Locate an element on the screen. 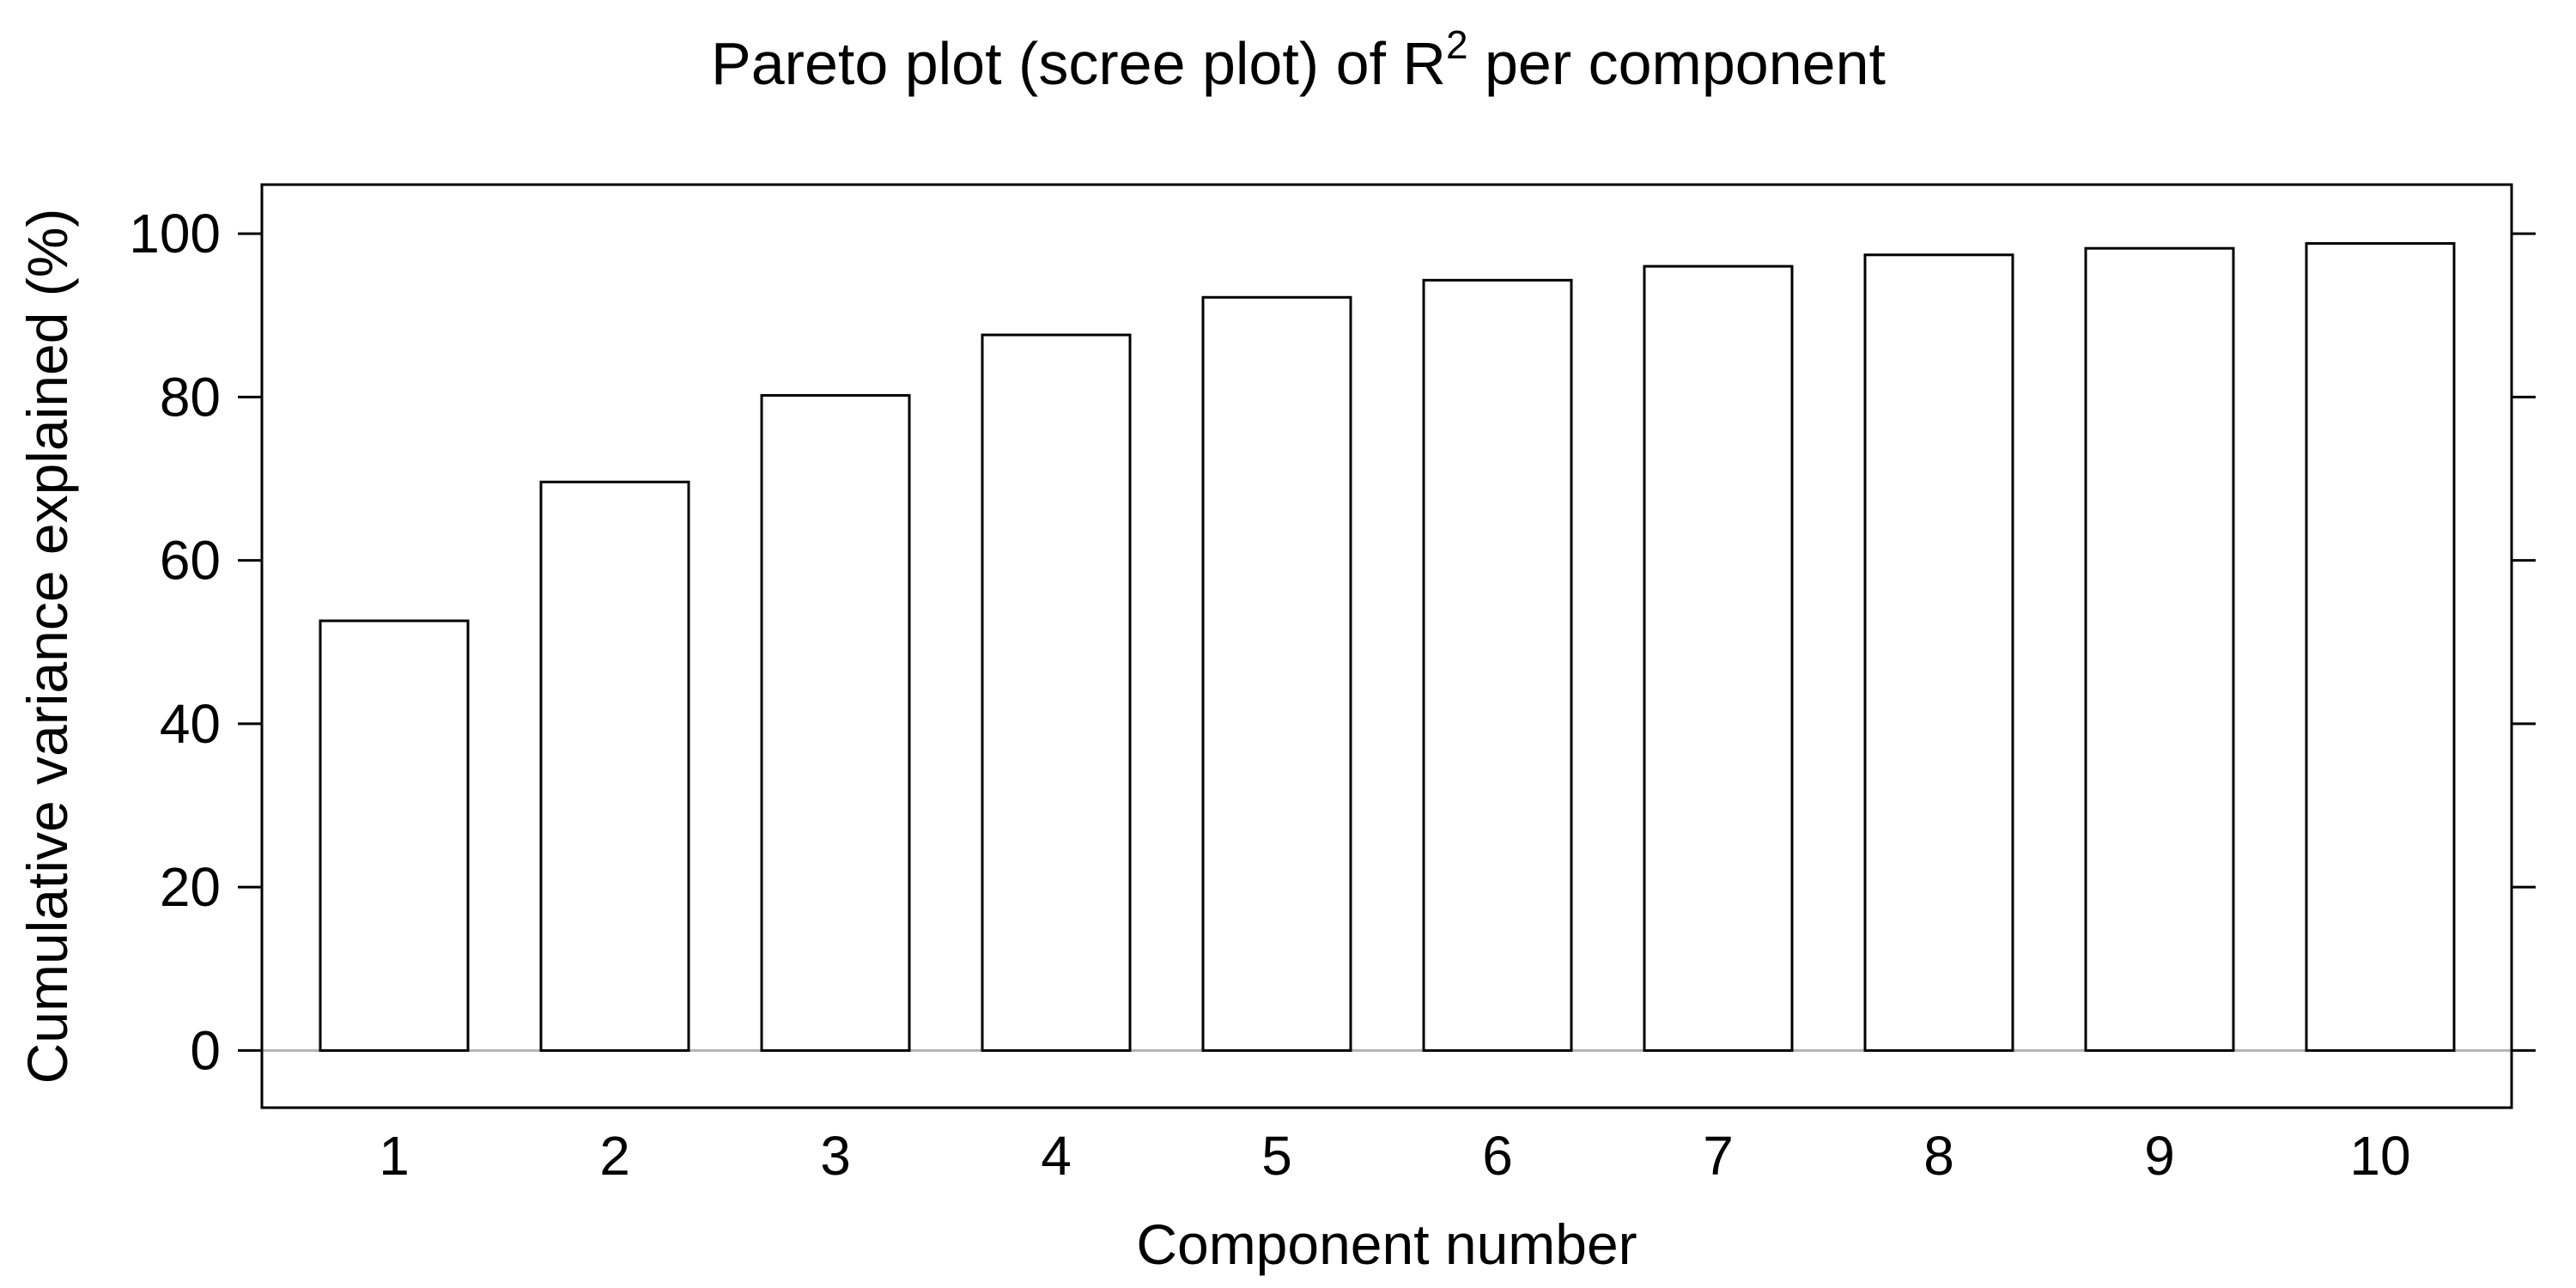 This screenshot has height=1288, width=2576. x-axis-label: Component number is located at coordinates (1386, 1244).